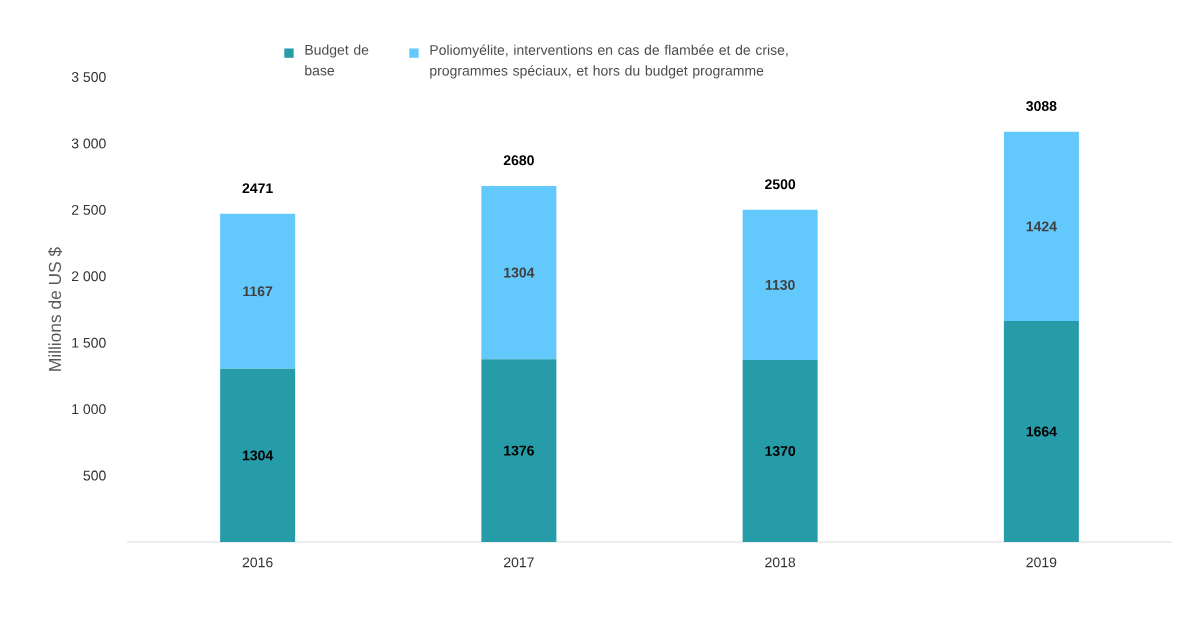 The width and height of the screenshot is (1202, 622). I want to click on y-tick-label: 3 500, so click(88, 77).